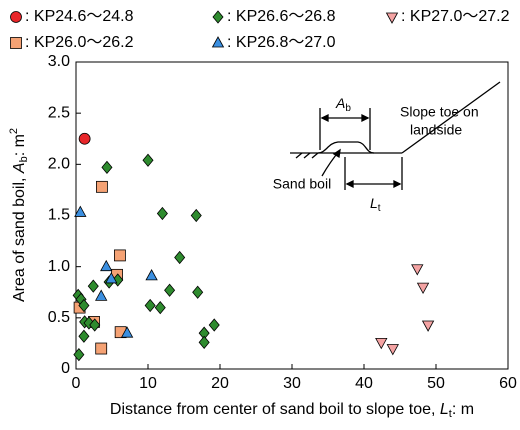 This screenshot has width=520, height=430. I want to click on y-label-unit: : m, so click(19, 145).